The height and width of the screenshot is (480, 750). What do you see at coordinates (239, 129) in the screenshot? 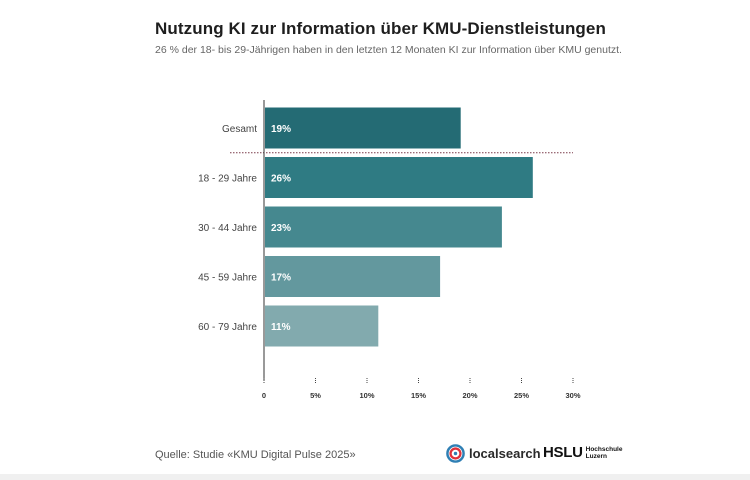
I see `category-label: Gesamt` at bounding box center [239, 129].